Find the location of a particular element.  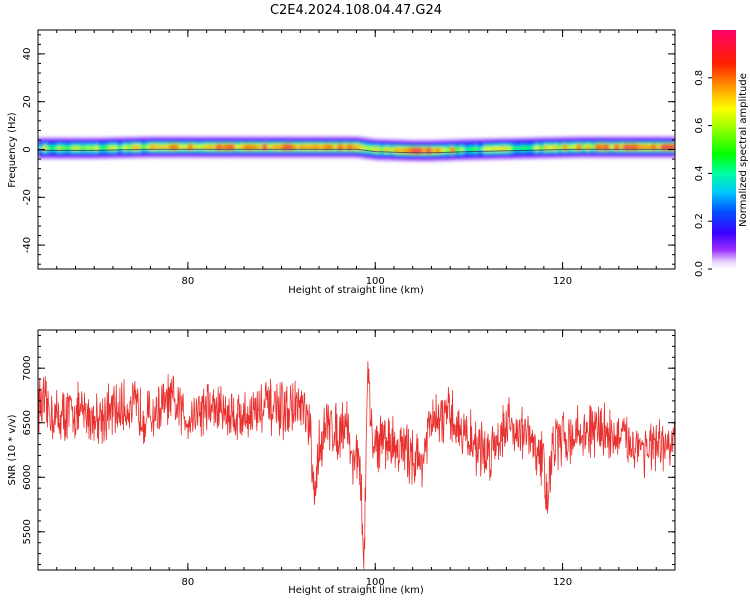

colorbar-scale is located at coordinates (724, 149).